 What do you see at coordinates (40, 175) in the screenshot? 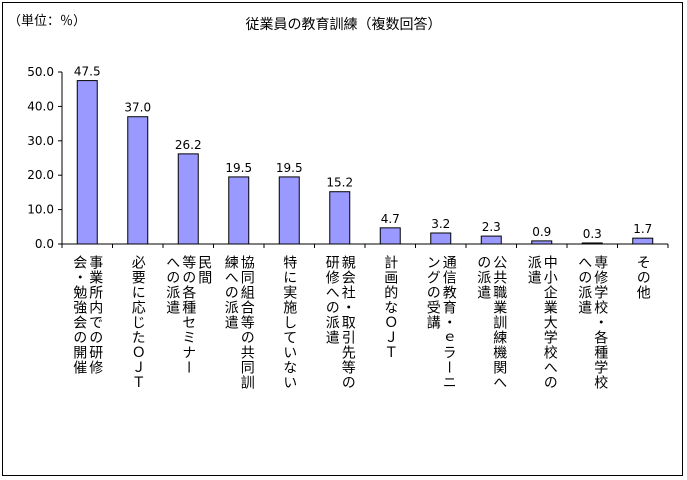
I see `y-tick-label: 20.0` at bounding box center [40, 175].